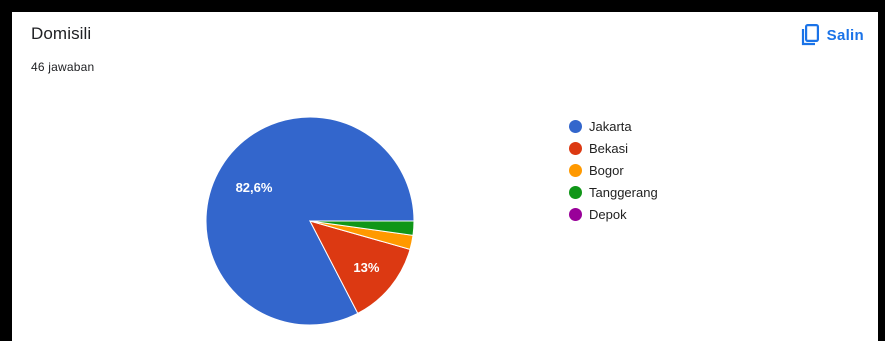  I want to click on pie-label-jakarta: 82,6%, so click(254, 187).